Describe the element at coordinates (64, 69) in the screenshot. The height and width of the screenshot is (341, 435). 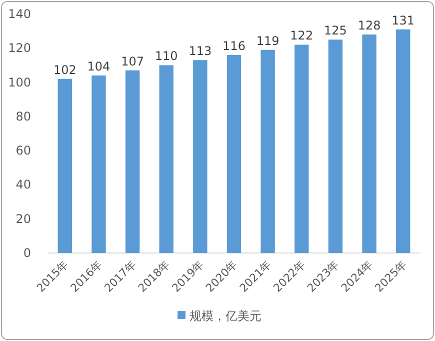
I see `data-label: 102` at that location.